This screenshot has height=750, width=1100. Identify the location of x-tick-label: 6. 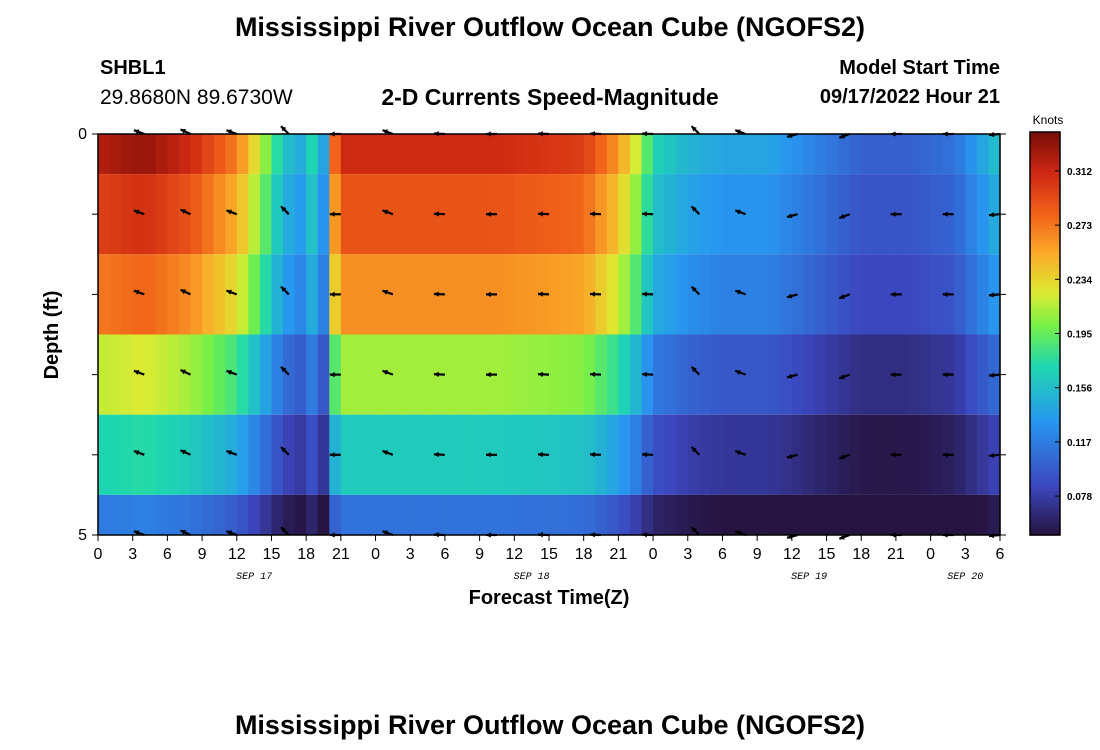
(444, 554).